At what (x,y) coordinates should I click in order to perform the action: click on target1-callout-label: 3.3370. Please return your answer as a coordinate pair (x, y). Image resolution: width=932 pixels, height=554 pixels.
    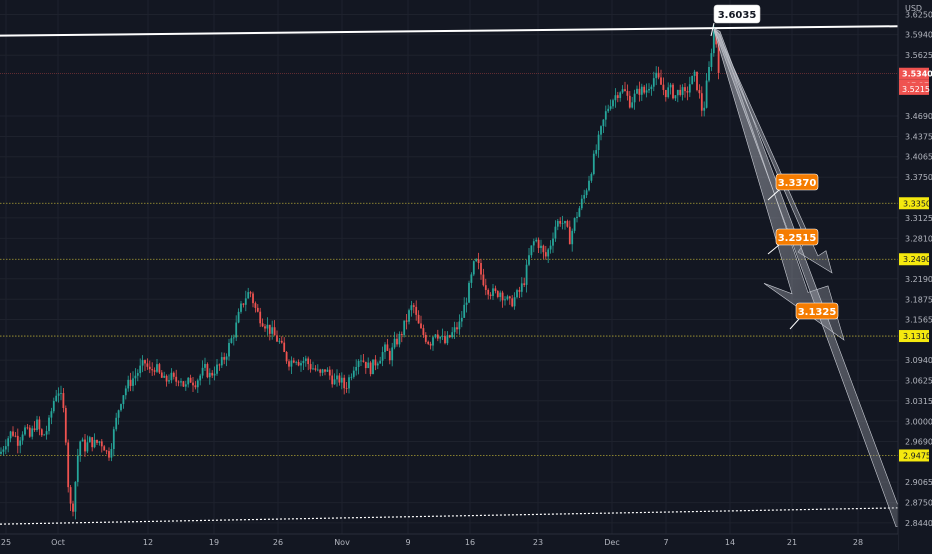
    Looking at the image, I should click on (797, 183).